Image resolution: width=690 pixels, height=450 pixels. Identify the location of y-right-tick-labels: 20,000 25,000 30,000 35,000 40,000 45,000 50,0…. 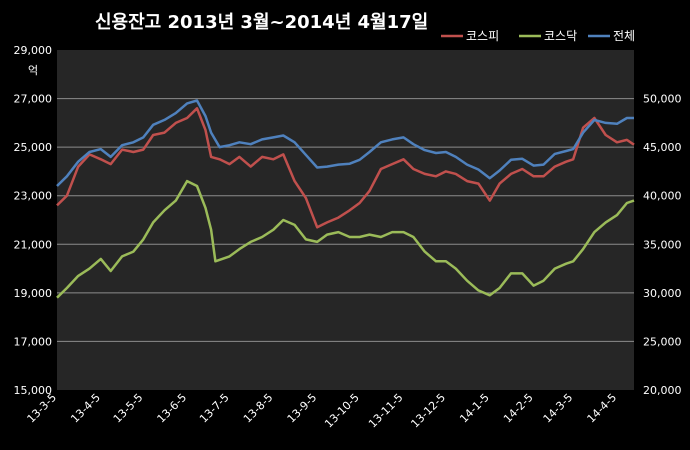
(662, 245).